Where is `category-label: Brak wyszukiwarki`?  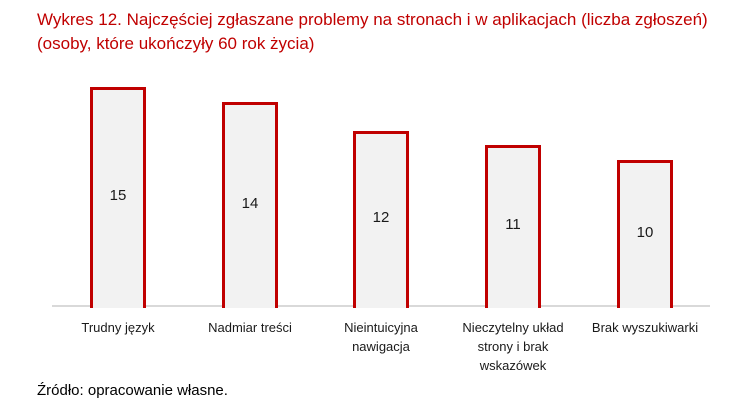 category-label: Brak wyszukiwarki is located at coordinates (645, 327).